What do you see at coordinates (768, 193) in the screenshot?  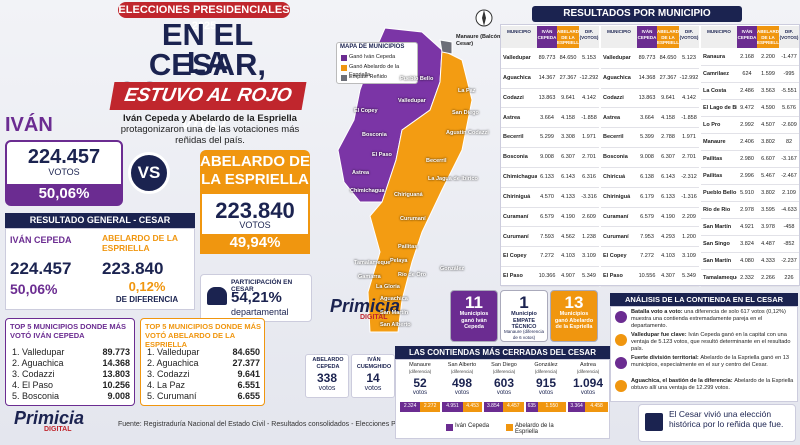 I see `results-cell: 3.802` at bounding box center [768, 193].